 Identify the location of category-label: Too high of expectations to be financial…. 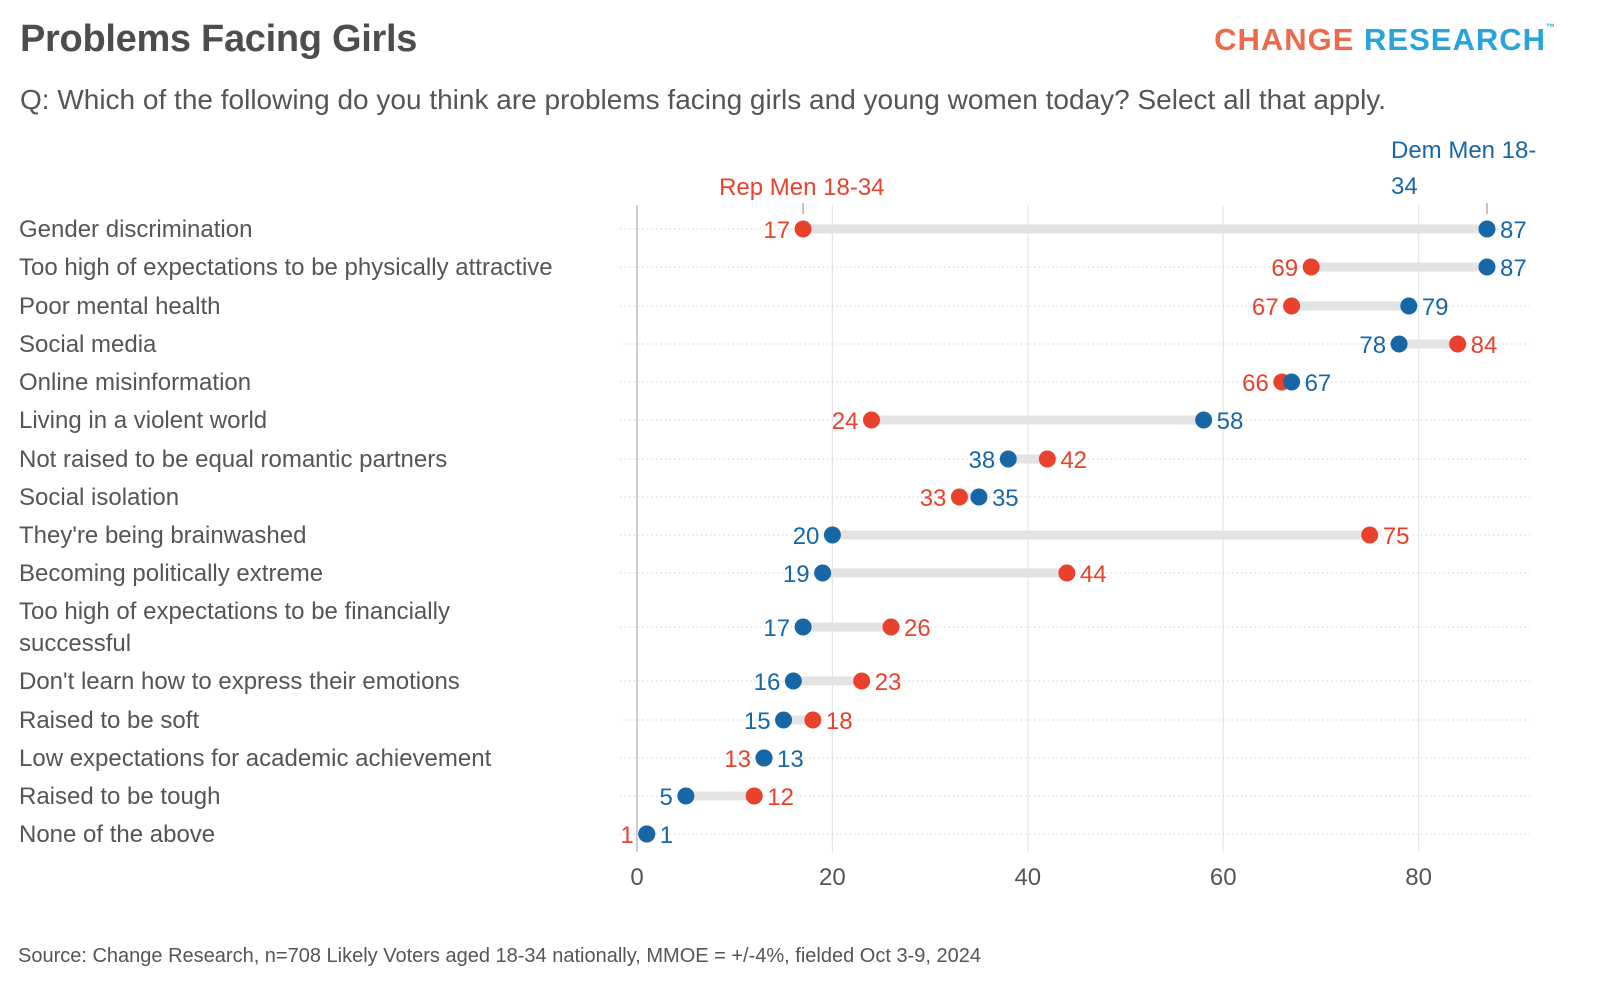
(234, 611).